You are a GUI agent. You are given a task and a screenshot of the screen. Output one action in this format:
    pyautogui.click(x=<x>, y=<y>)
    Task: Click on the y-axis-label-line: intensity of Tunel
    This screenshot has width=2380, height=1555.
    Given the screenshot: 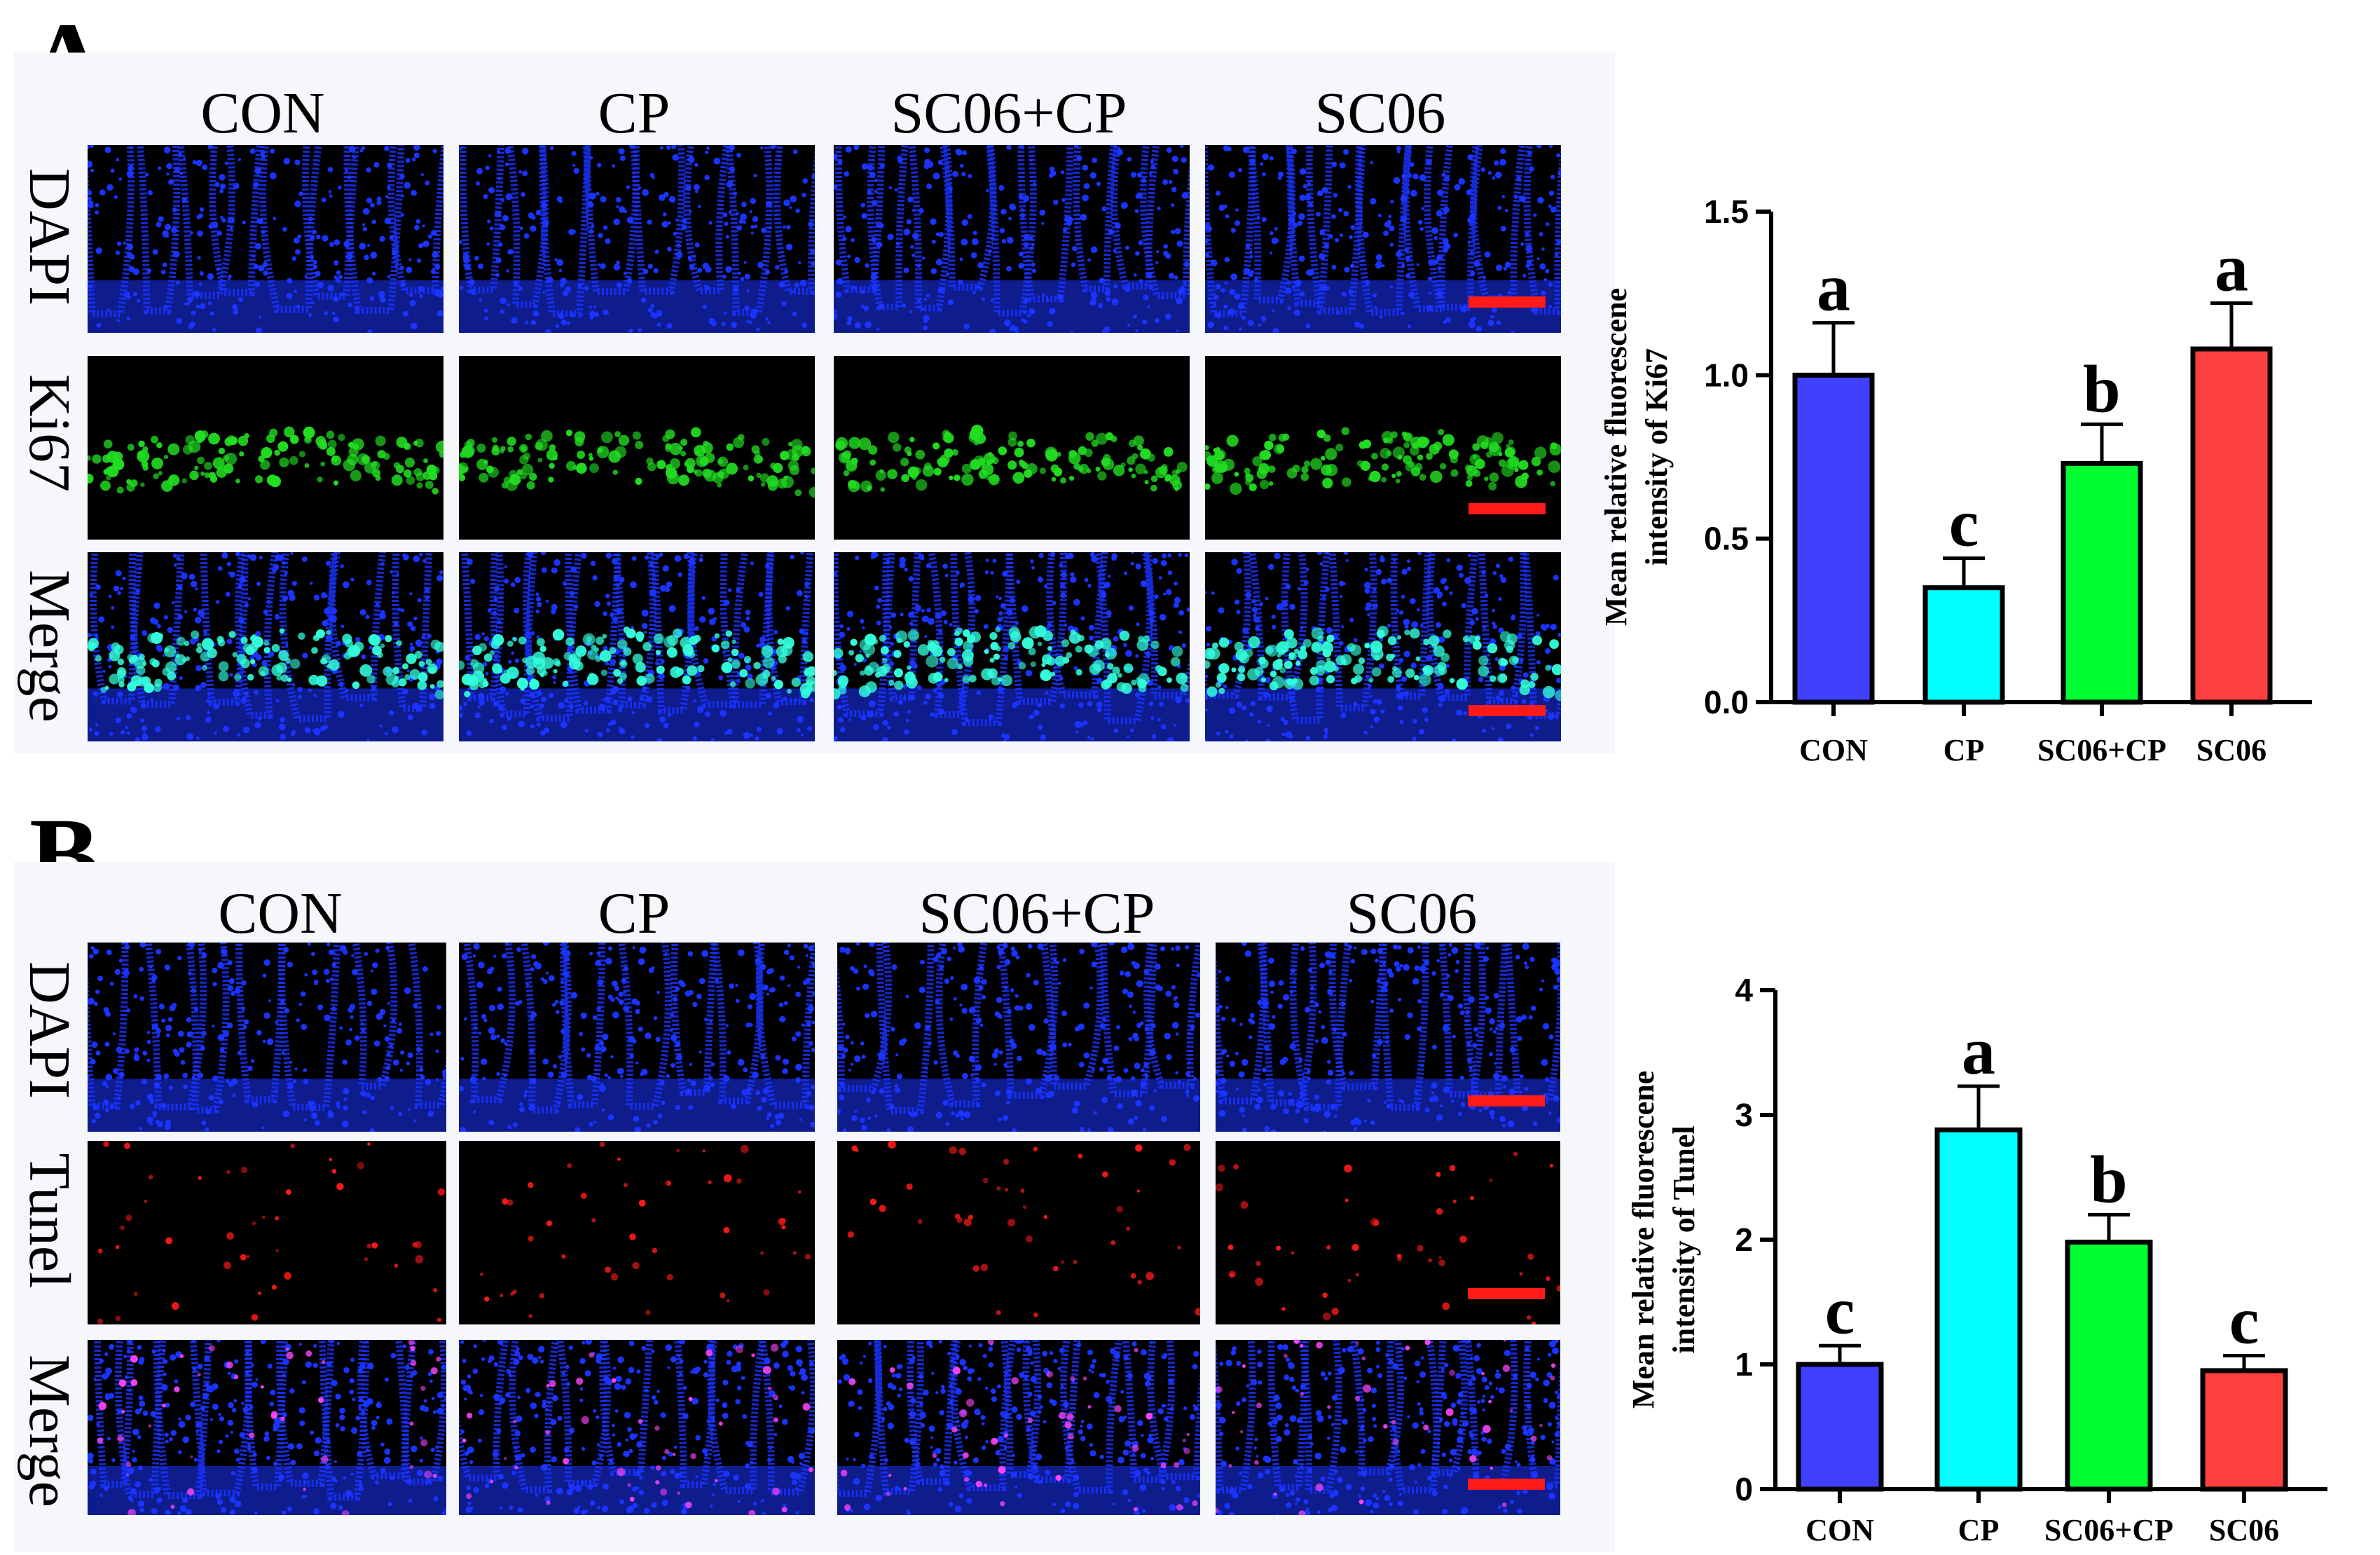 What is the action you would take?
    pyautogui.click(x=1684, y=1239)
    